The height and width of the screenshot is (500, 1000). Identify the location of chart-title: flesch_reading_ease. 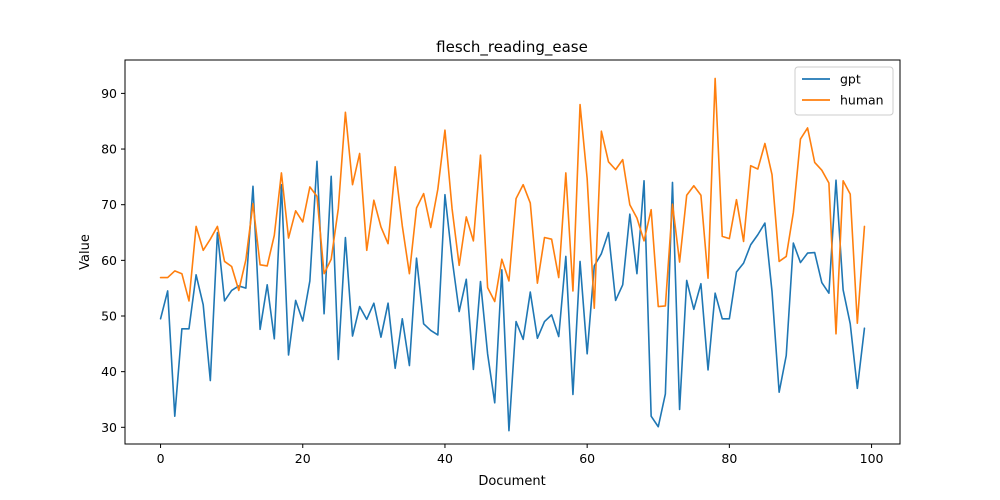
(512, 47).